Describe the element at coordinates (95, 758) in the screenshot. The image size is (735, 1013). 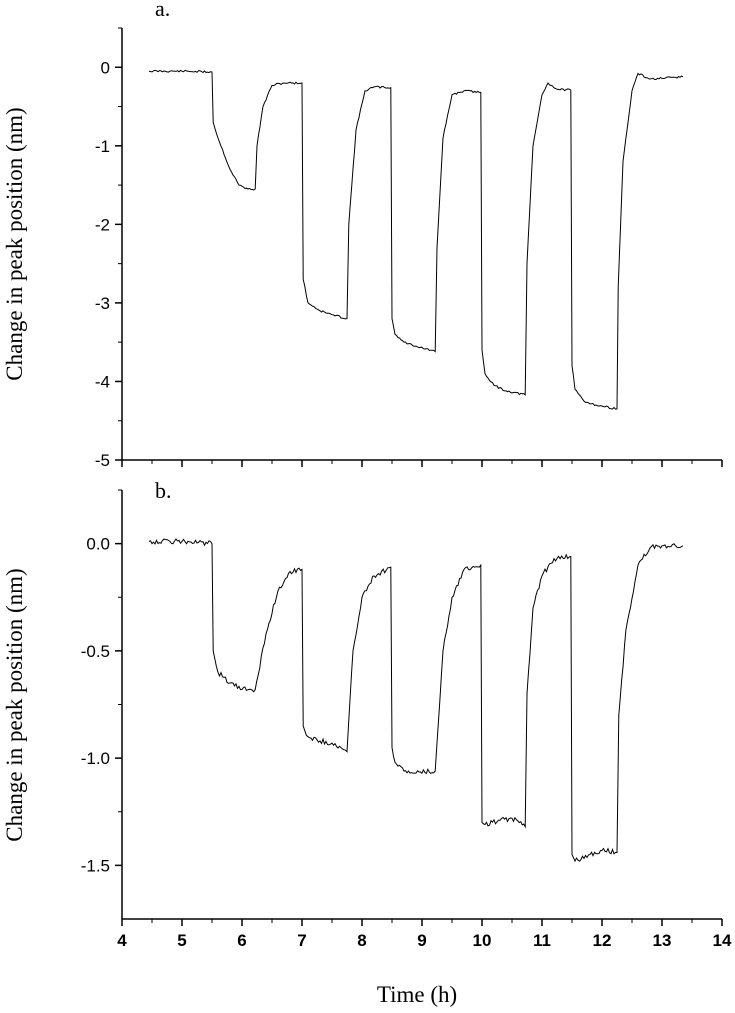
I see `y-tick-label: -1.0` at that location.